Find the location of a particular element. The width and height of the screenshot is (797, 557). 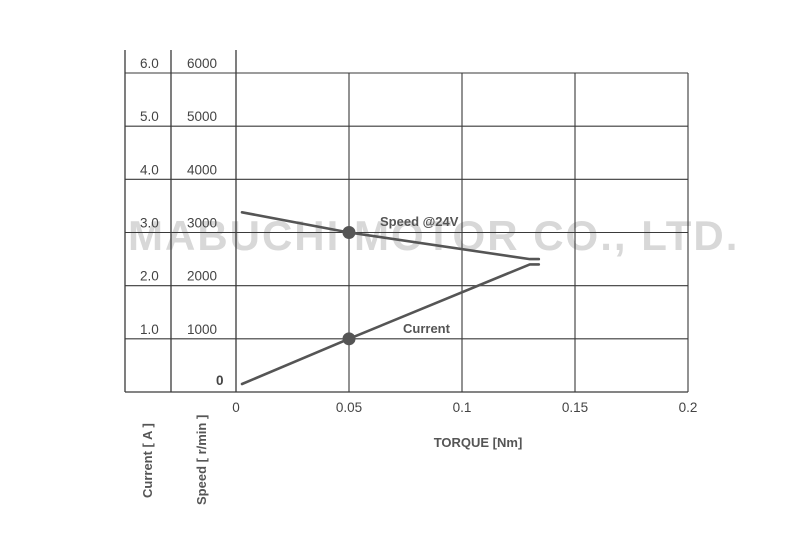

x-tick-label: 0.15 is located at coordinates (575, 407).